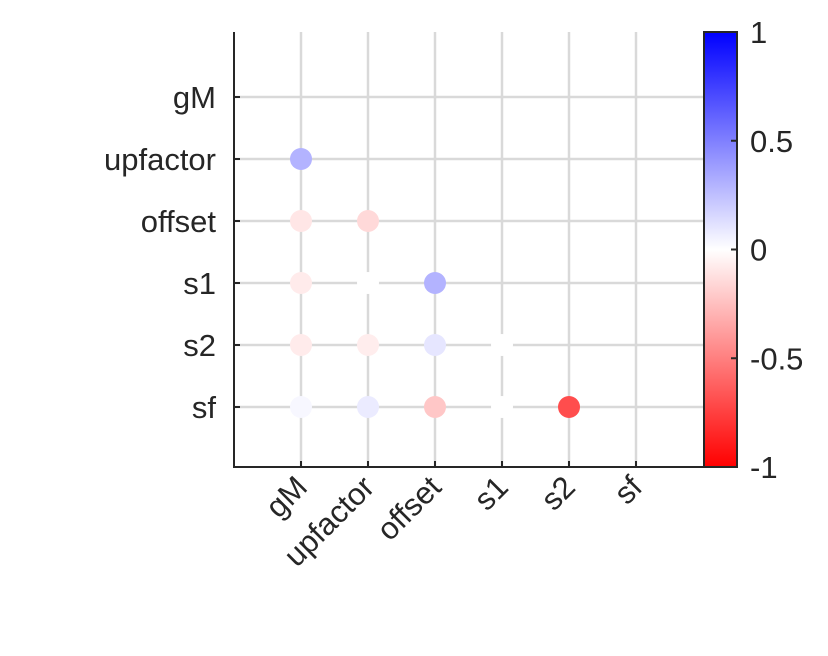 The height and width of the screenshot is (656, 828). Describe the element at coordinates (771, 141) in the screenshot. I see `colorbar-tick-label: 0.5` at that location.